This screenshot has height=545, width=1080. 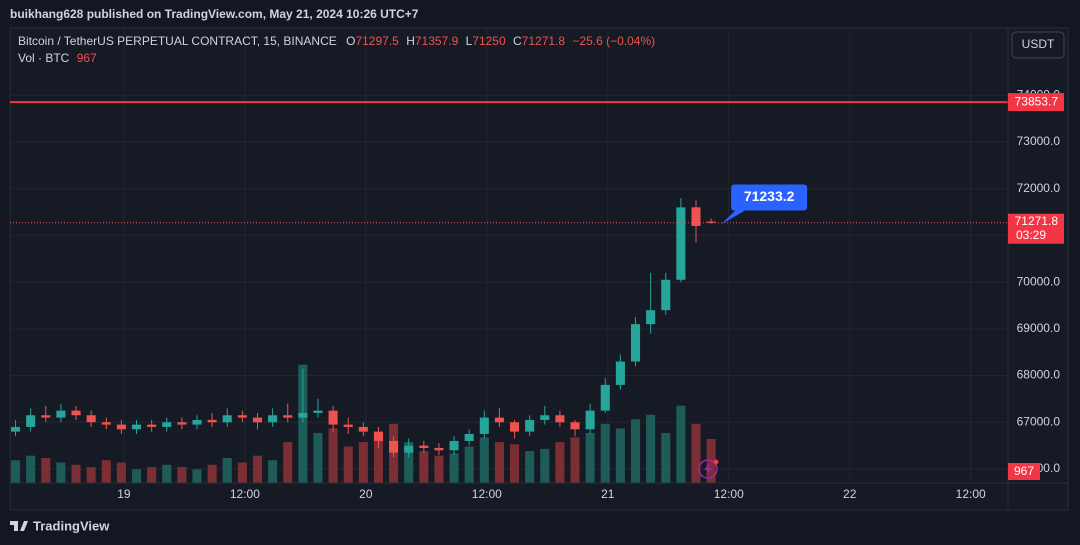 I want to click on last-price-label: 71271.8, so click(x=1037, y=221).